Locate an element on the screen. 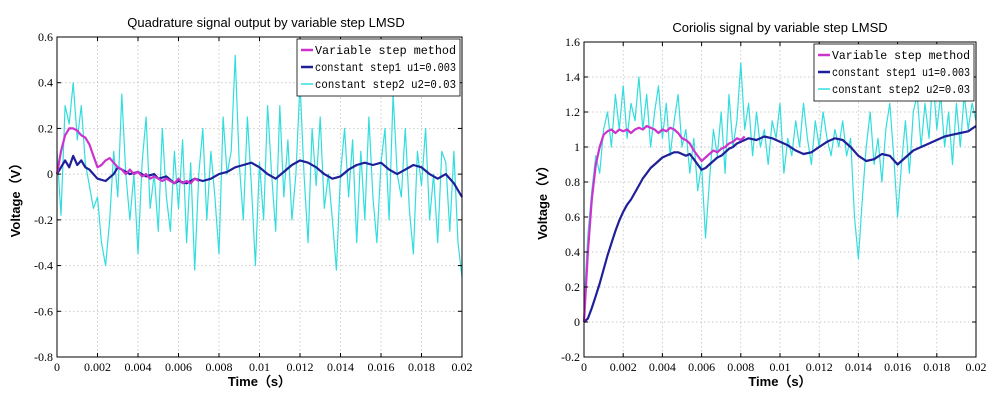 The width and height of the screenshot is (1000, 403). y-tick-label: 1 is located at coordinates (577, 147).